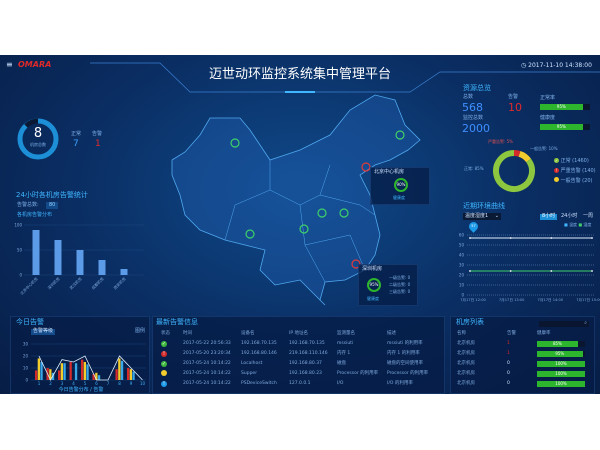 The image size is (600, 450). I want to click on status-cell, so click(169, 374).